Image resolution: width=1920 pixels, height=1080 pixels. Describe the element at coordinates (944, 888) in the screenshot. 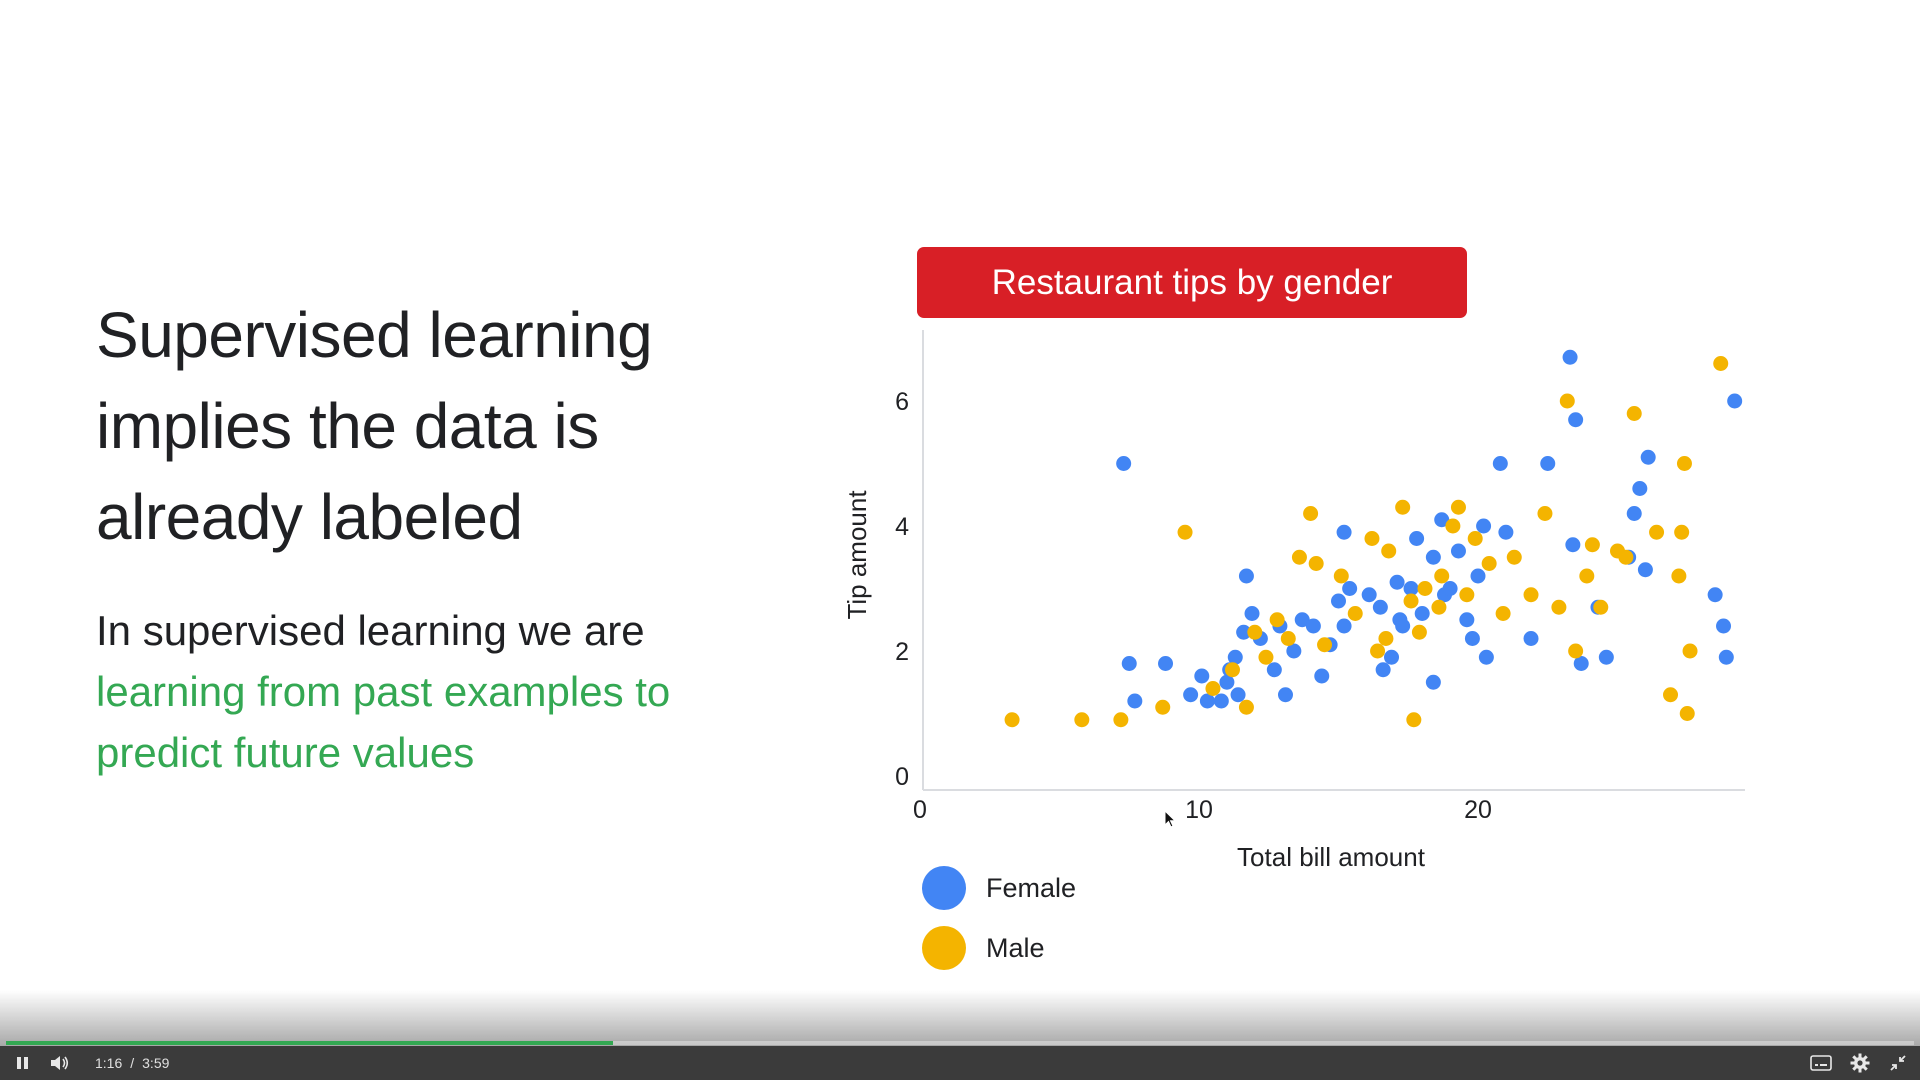

I see `legend-marker-female` at that location.